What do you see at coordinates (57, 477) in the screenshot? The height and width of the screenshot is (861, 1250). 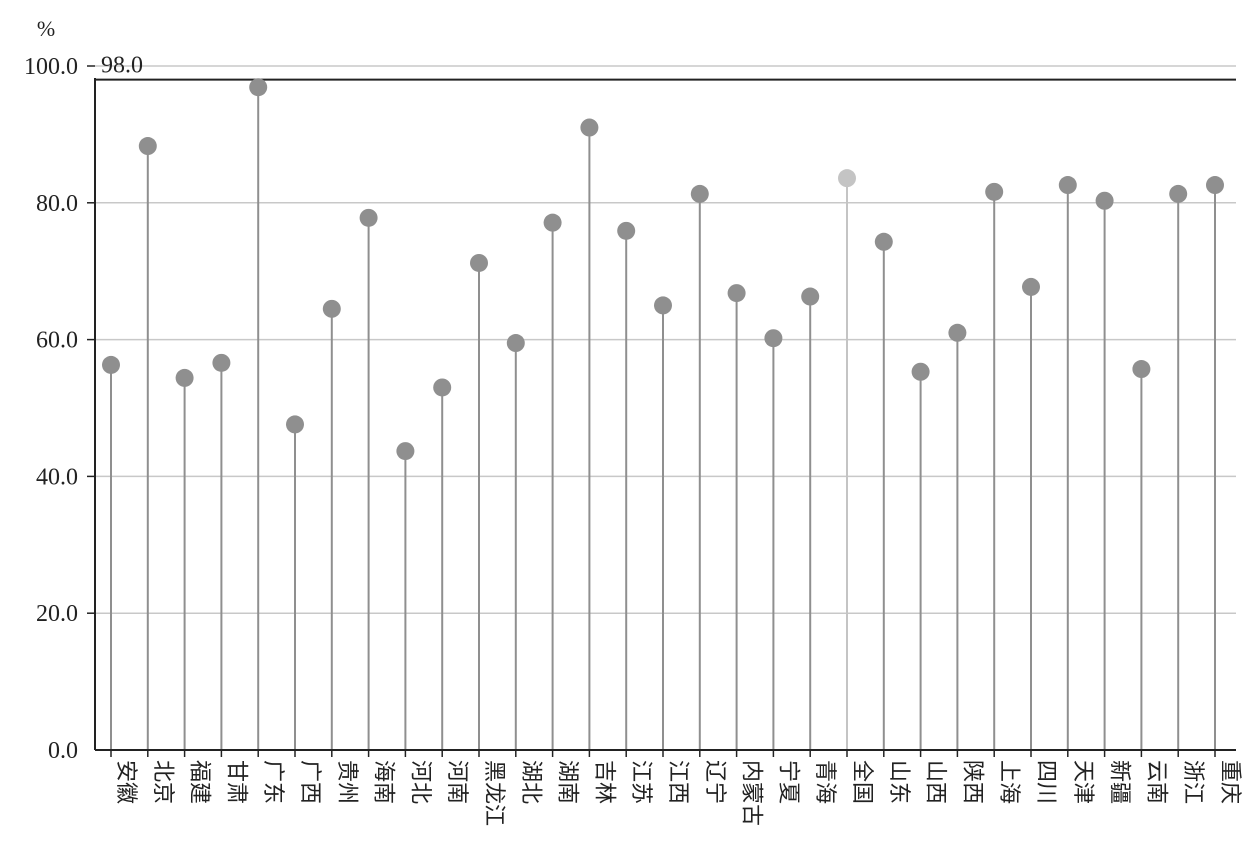 I see `y-tick-label: 40.0` at bounding box center [57, 477].